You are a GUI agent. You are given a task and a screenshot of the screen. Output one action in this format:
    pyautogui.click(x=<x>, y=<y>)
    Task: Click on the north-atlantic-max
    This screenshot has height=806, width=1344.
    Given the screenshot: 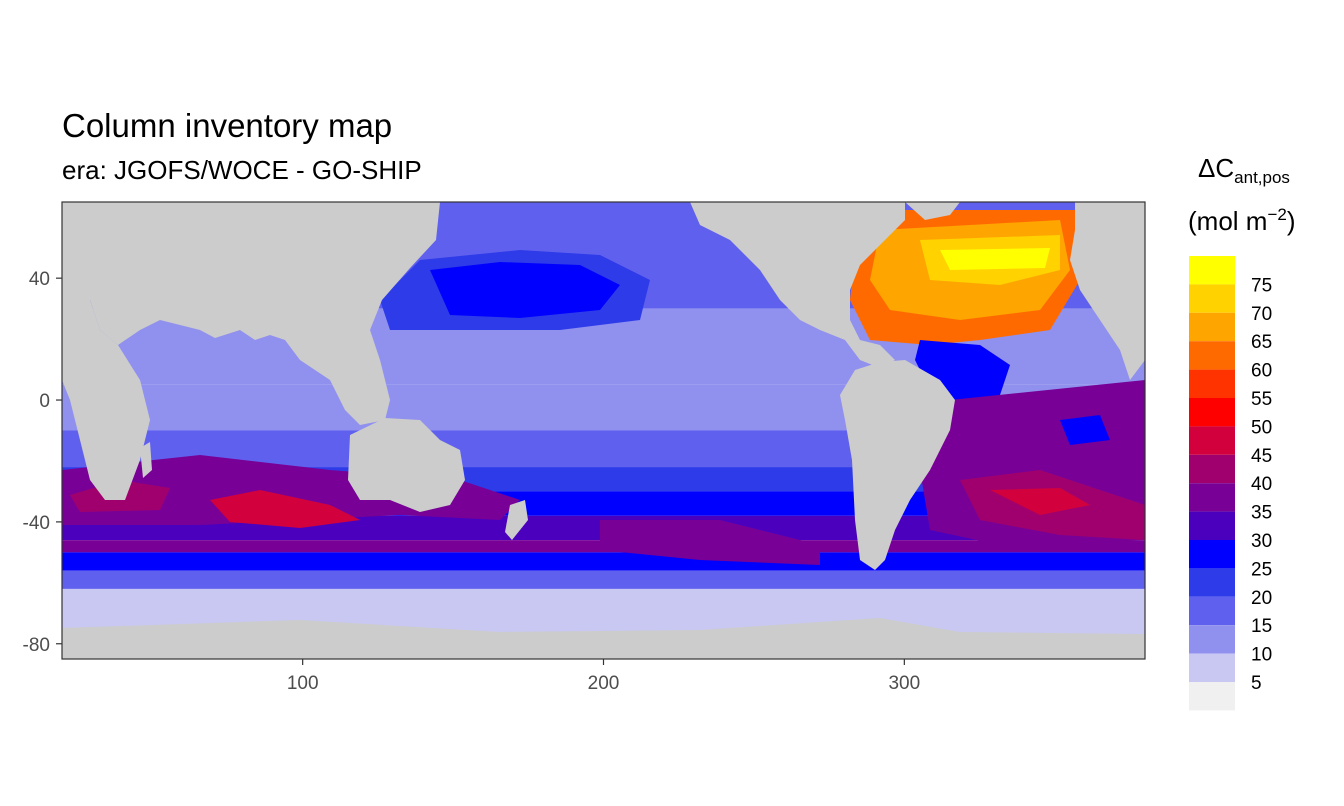 What is the action you would take?
    pyautogui.click(x=995, y=259)
    